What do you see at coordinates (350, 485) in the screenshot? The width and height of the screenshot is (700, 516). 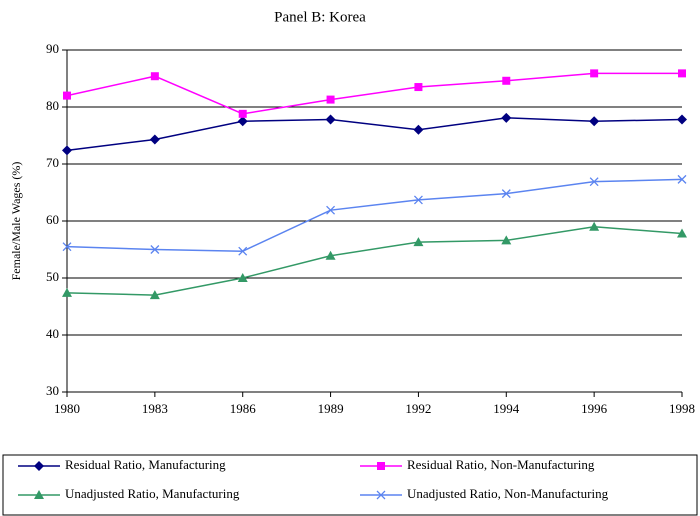 I see `legend-box` at bounding box center [350, 485].